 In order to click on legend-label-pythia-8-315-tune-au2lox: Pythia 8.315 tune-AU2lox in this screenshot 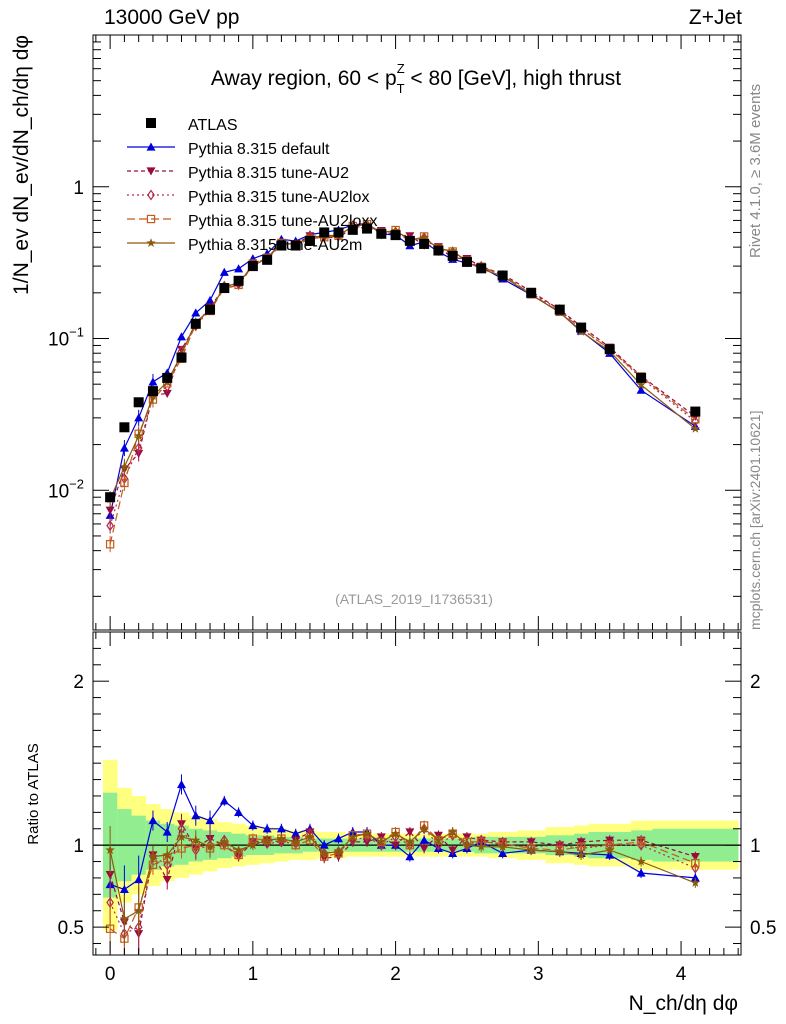, I will do `click(278, 197)`.